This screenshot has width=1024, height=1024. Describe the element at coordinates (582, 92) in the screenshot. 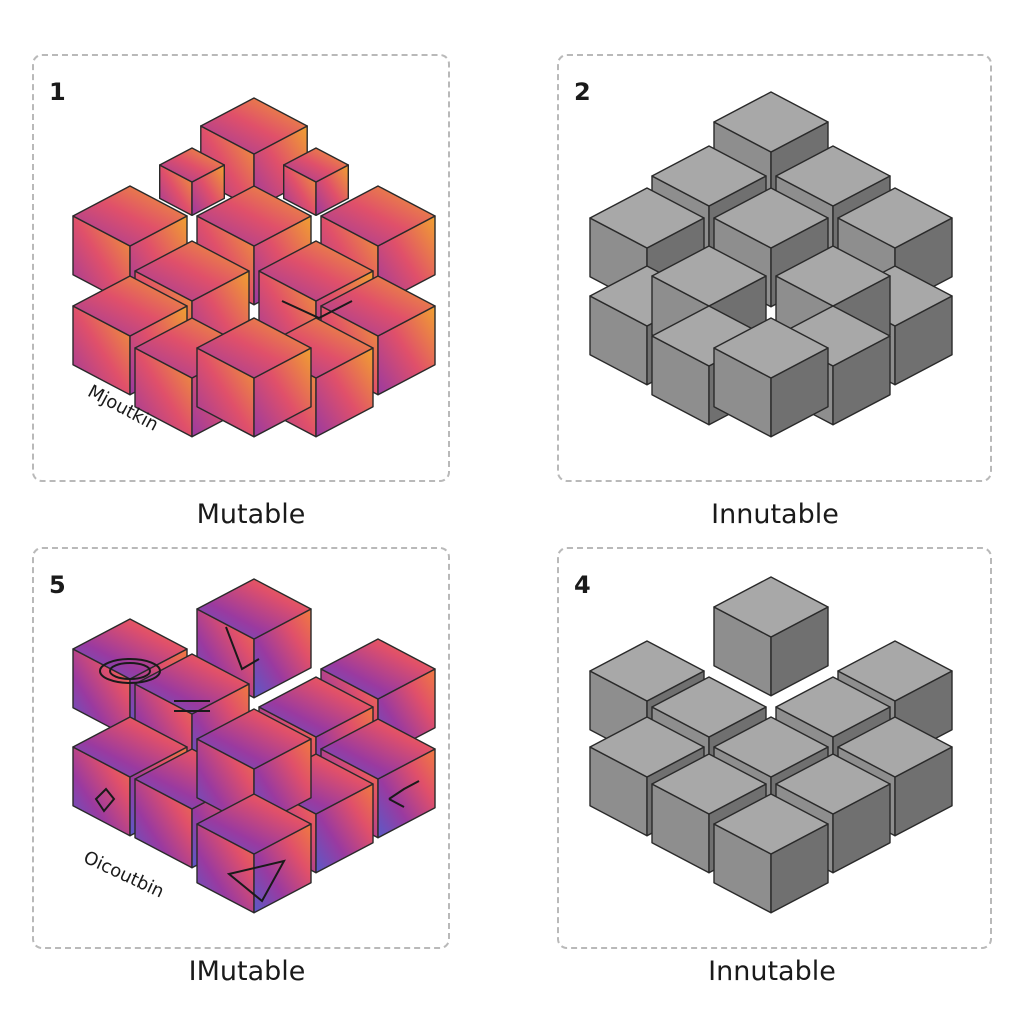

I see `panel-number: 2` at that location.